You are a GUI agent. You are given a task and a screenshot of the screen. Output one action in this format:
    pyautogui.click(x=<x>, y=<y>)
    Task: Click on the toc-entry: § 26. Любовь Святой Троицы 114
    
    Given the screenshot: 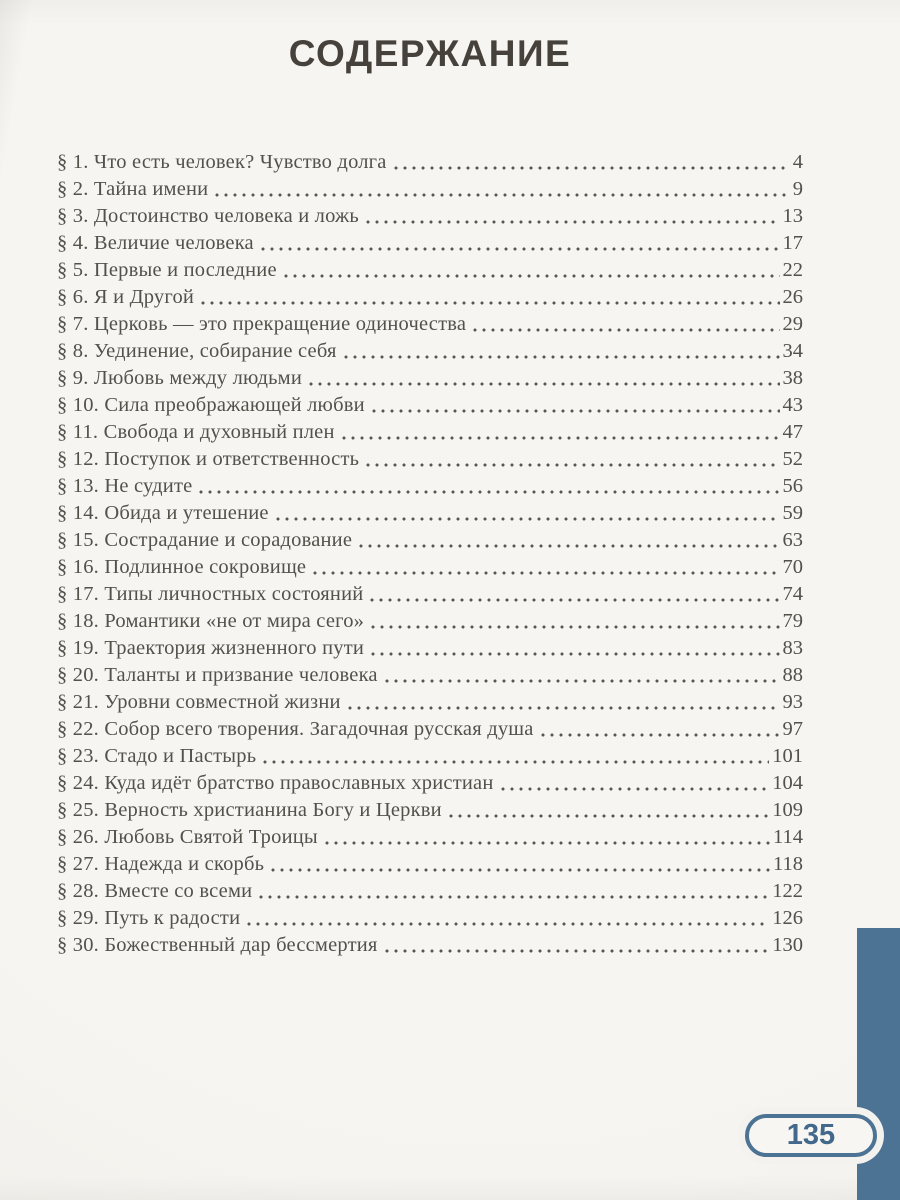 What is the action you would take?
    pyautogui.click(x=430, y=839)
    